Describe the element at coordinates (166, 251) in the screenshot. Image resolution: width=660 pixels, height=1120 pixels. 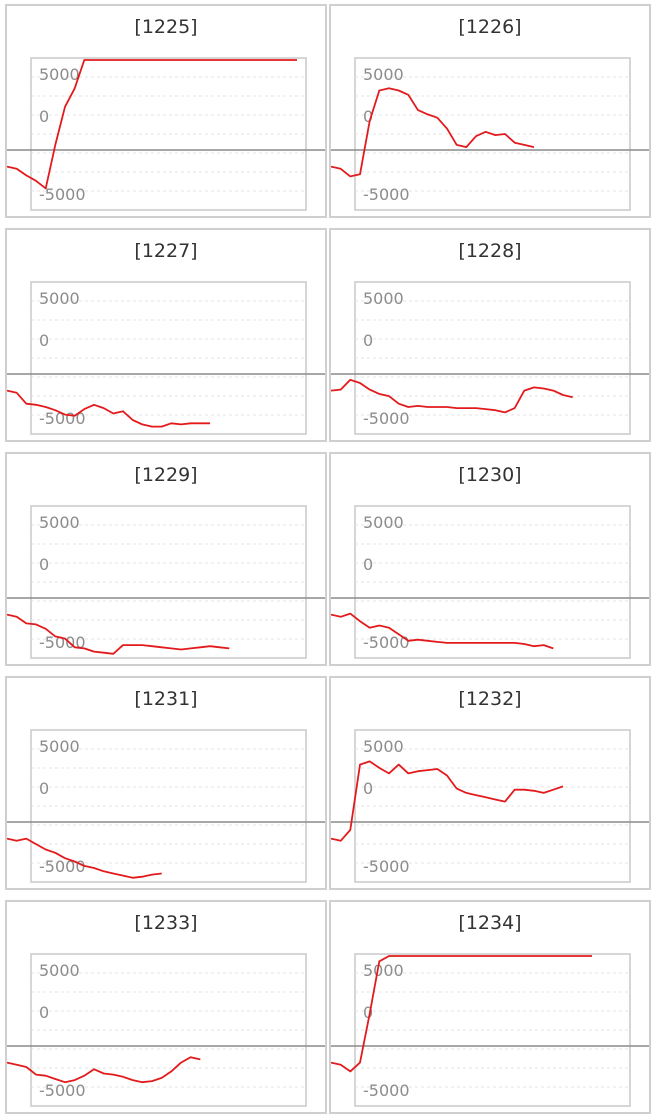
I see `chart-title: [1227]` at that location.